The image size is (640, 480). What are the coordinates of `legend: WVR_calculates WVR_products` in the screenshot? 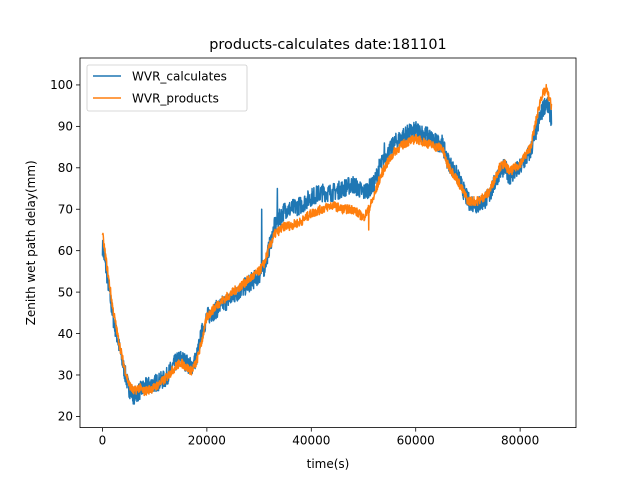 It's located at (167, 88).